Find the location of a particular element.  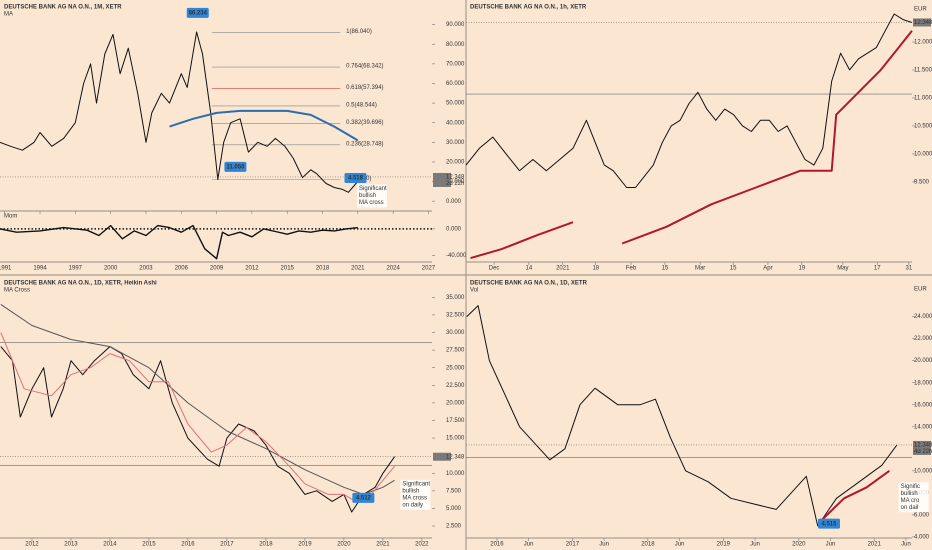

x-tick-label: 2003 is located at coordinates (146, 269).